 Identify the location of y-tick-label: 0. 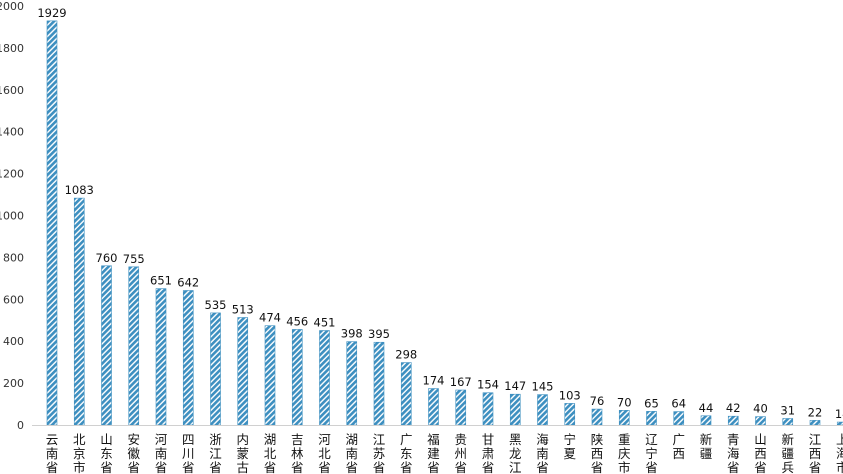
(20, 425).